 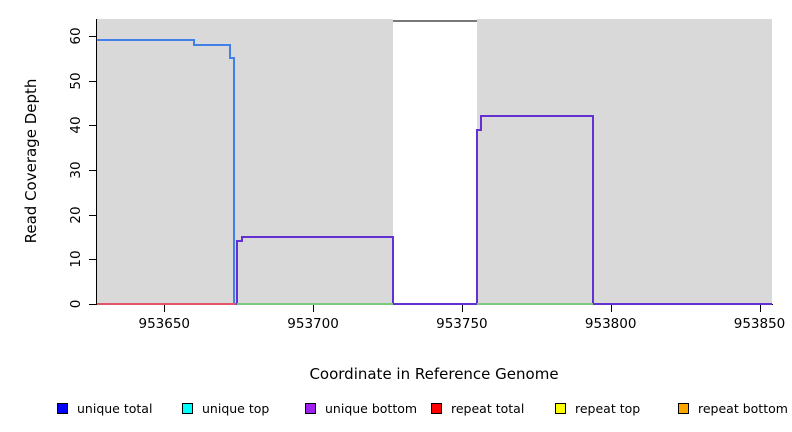 I want to click on y-tick-label: 10, so click(x=76, y=259).